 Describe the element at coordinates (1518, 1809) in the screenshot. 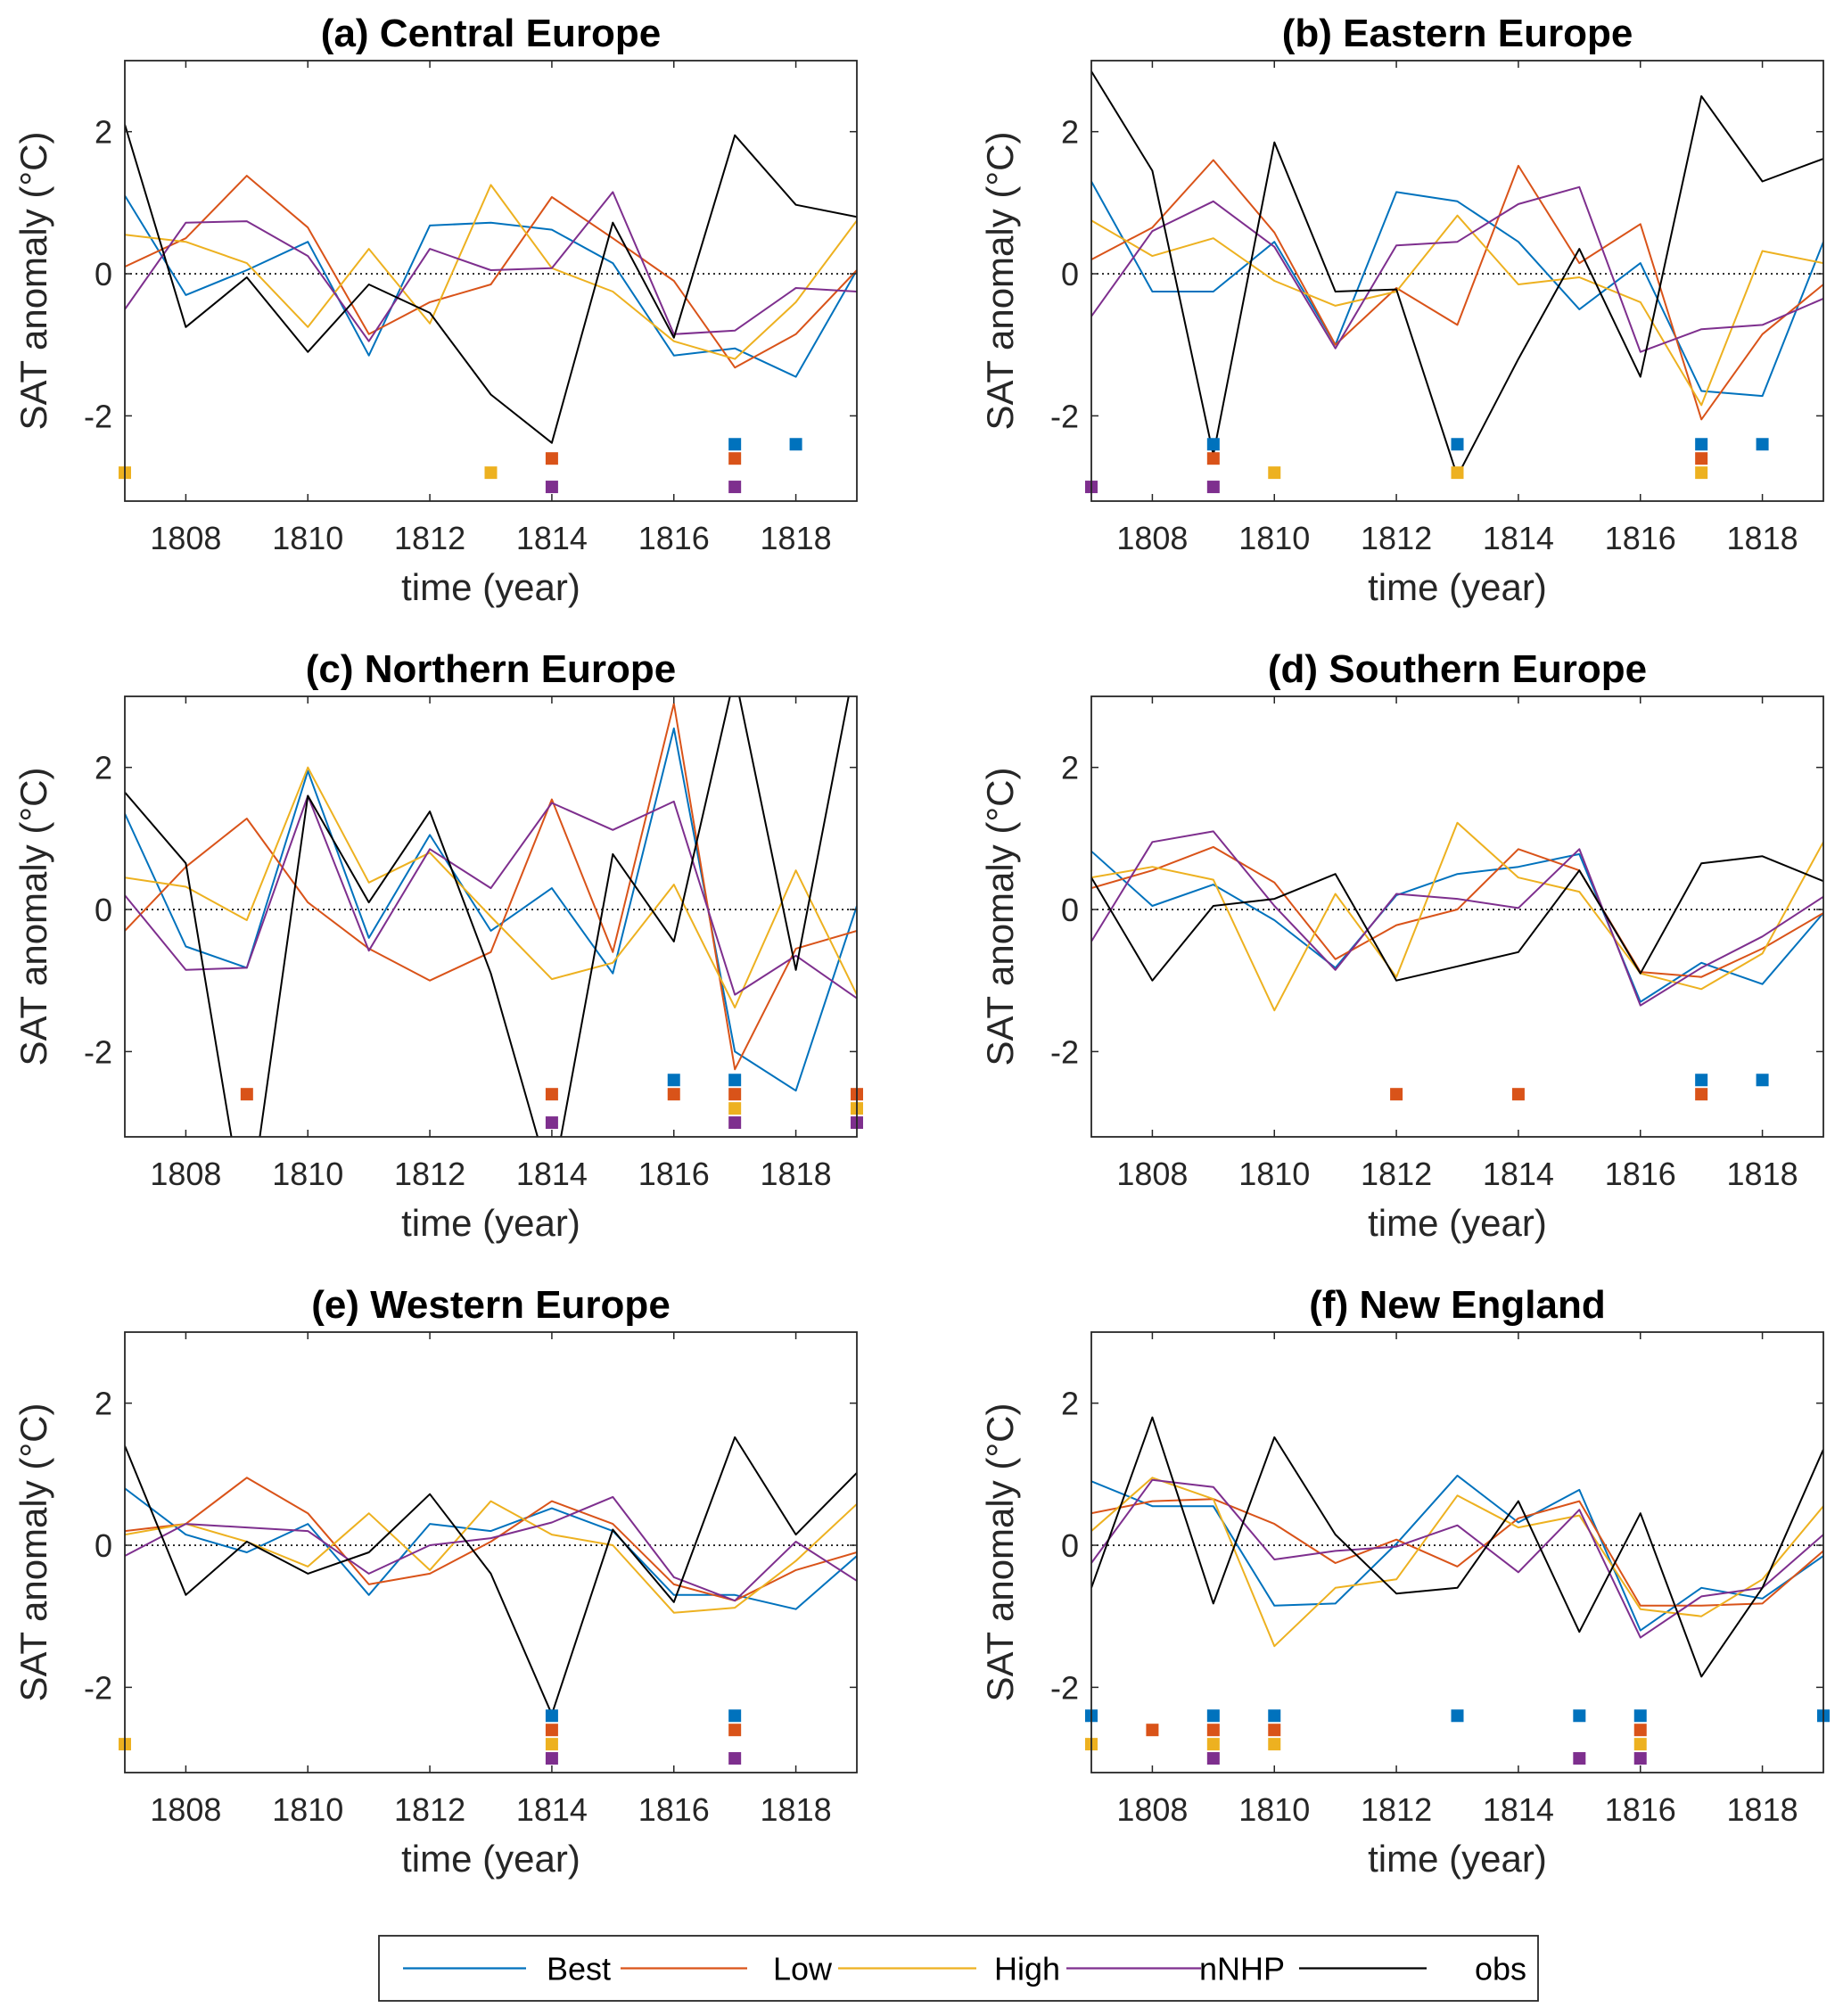

I see `x-tick-label-1814: 1814` at that location.